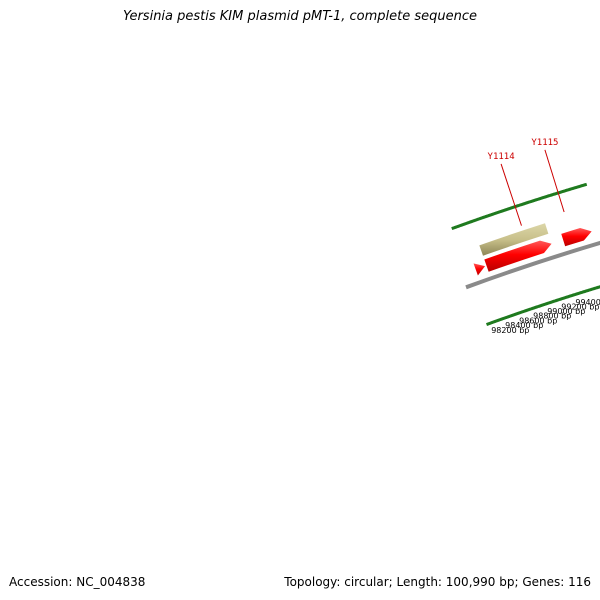 The image size is (600, 600). Describe the element at coordinates (580, 307) in the screenshot. I see `scale-label: 99200 bp` at that location.